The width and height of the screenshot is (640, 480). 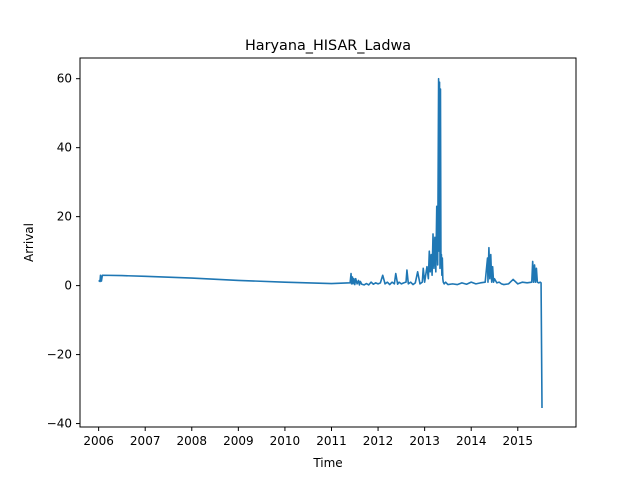 What do you see at coordinates (518, 441) in the screenshot?
I see `x-tick-label: 2015` at bounding box center [518, 441].